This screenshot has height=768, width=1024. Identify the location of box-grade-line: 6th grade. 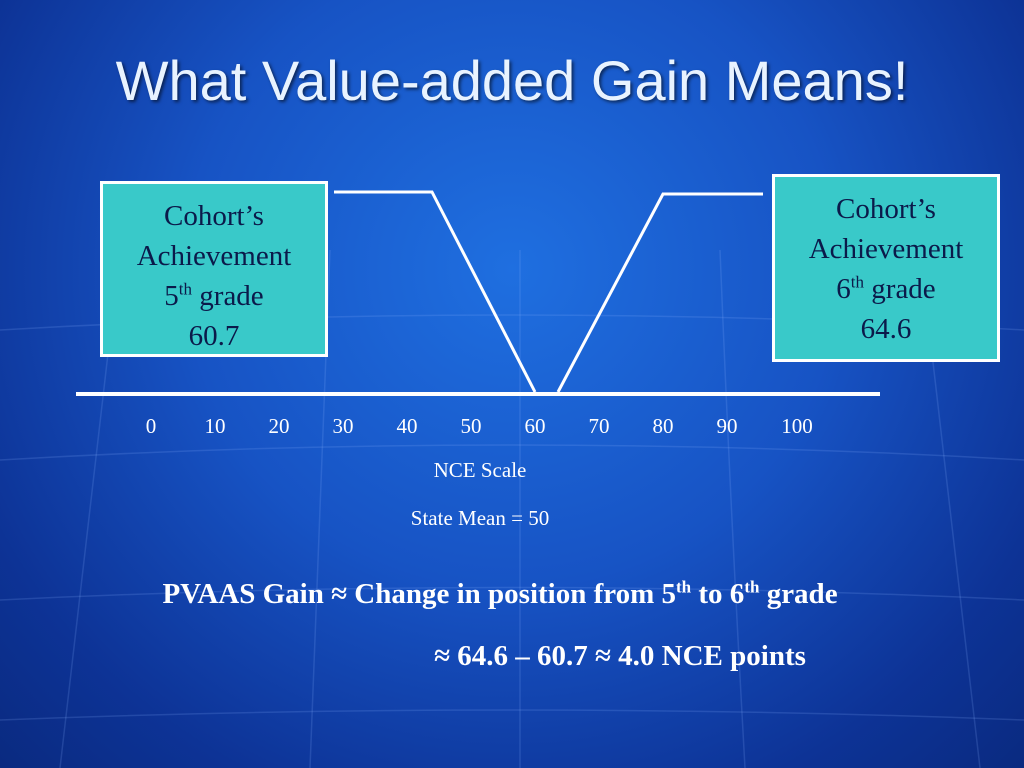
(886, 289).